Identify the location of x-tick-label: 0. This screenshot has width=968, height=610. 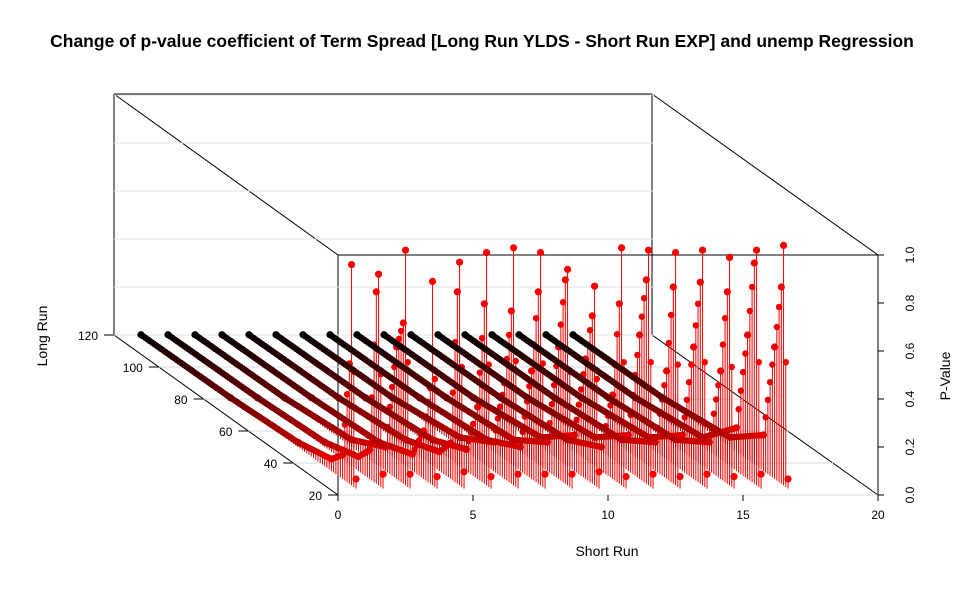
(338, 515).